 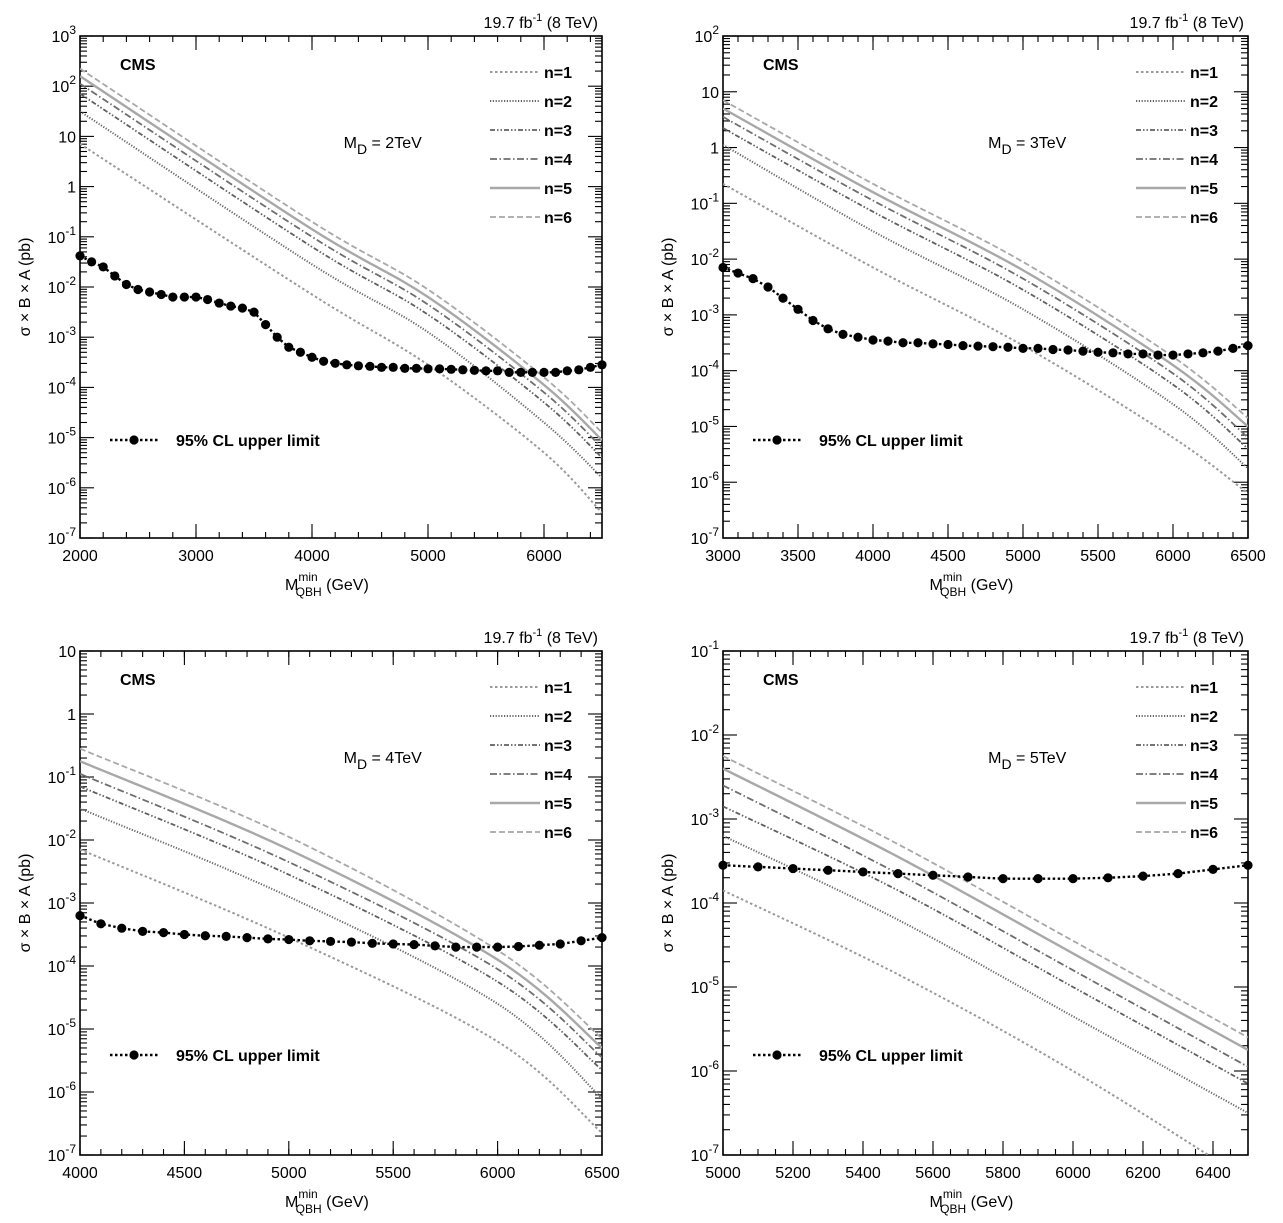 What do you see at coordinates (602, 1173) in the screenshot?
I see `x-tick-label: 6500` at bounding box center [602, 1173].